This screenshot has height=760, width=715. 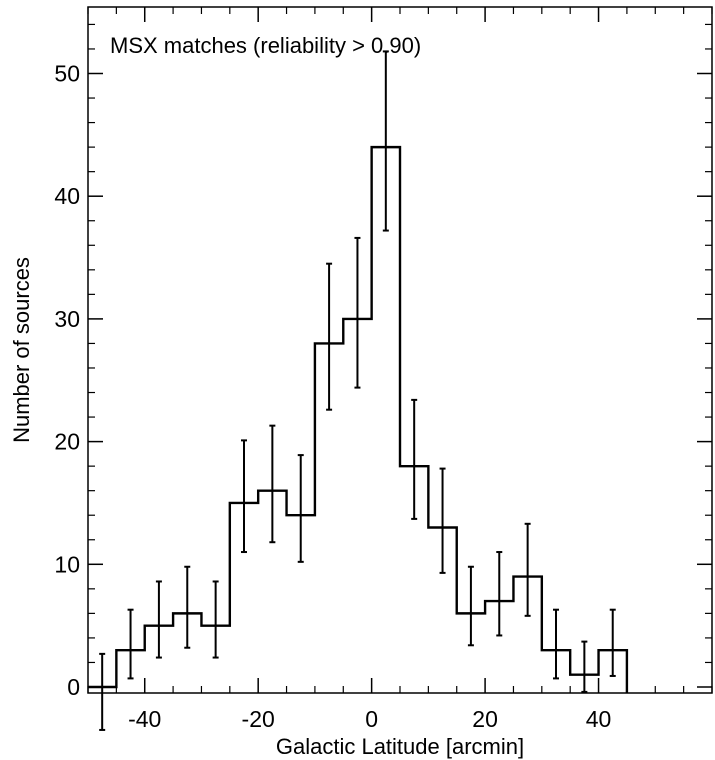 I want to click on y-tick-label: 40, so click(x=67, y=196).